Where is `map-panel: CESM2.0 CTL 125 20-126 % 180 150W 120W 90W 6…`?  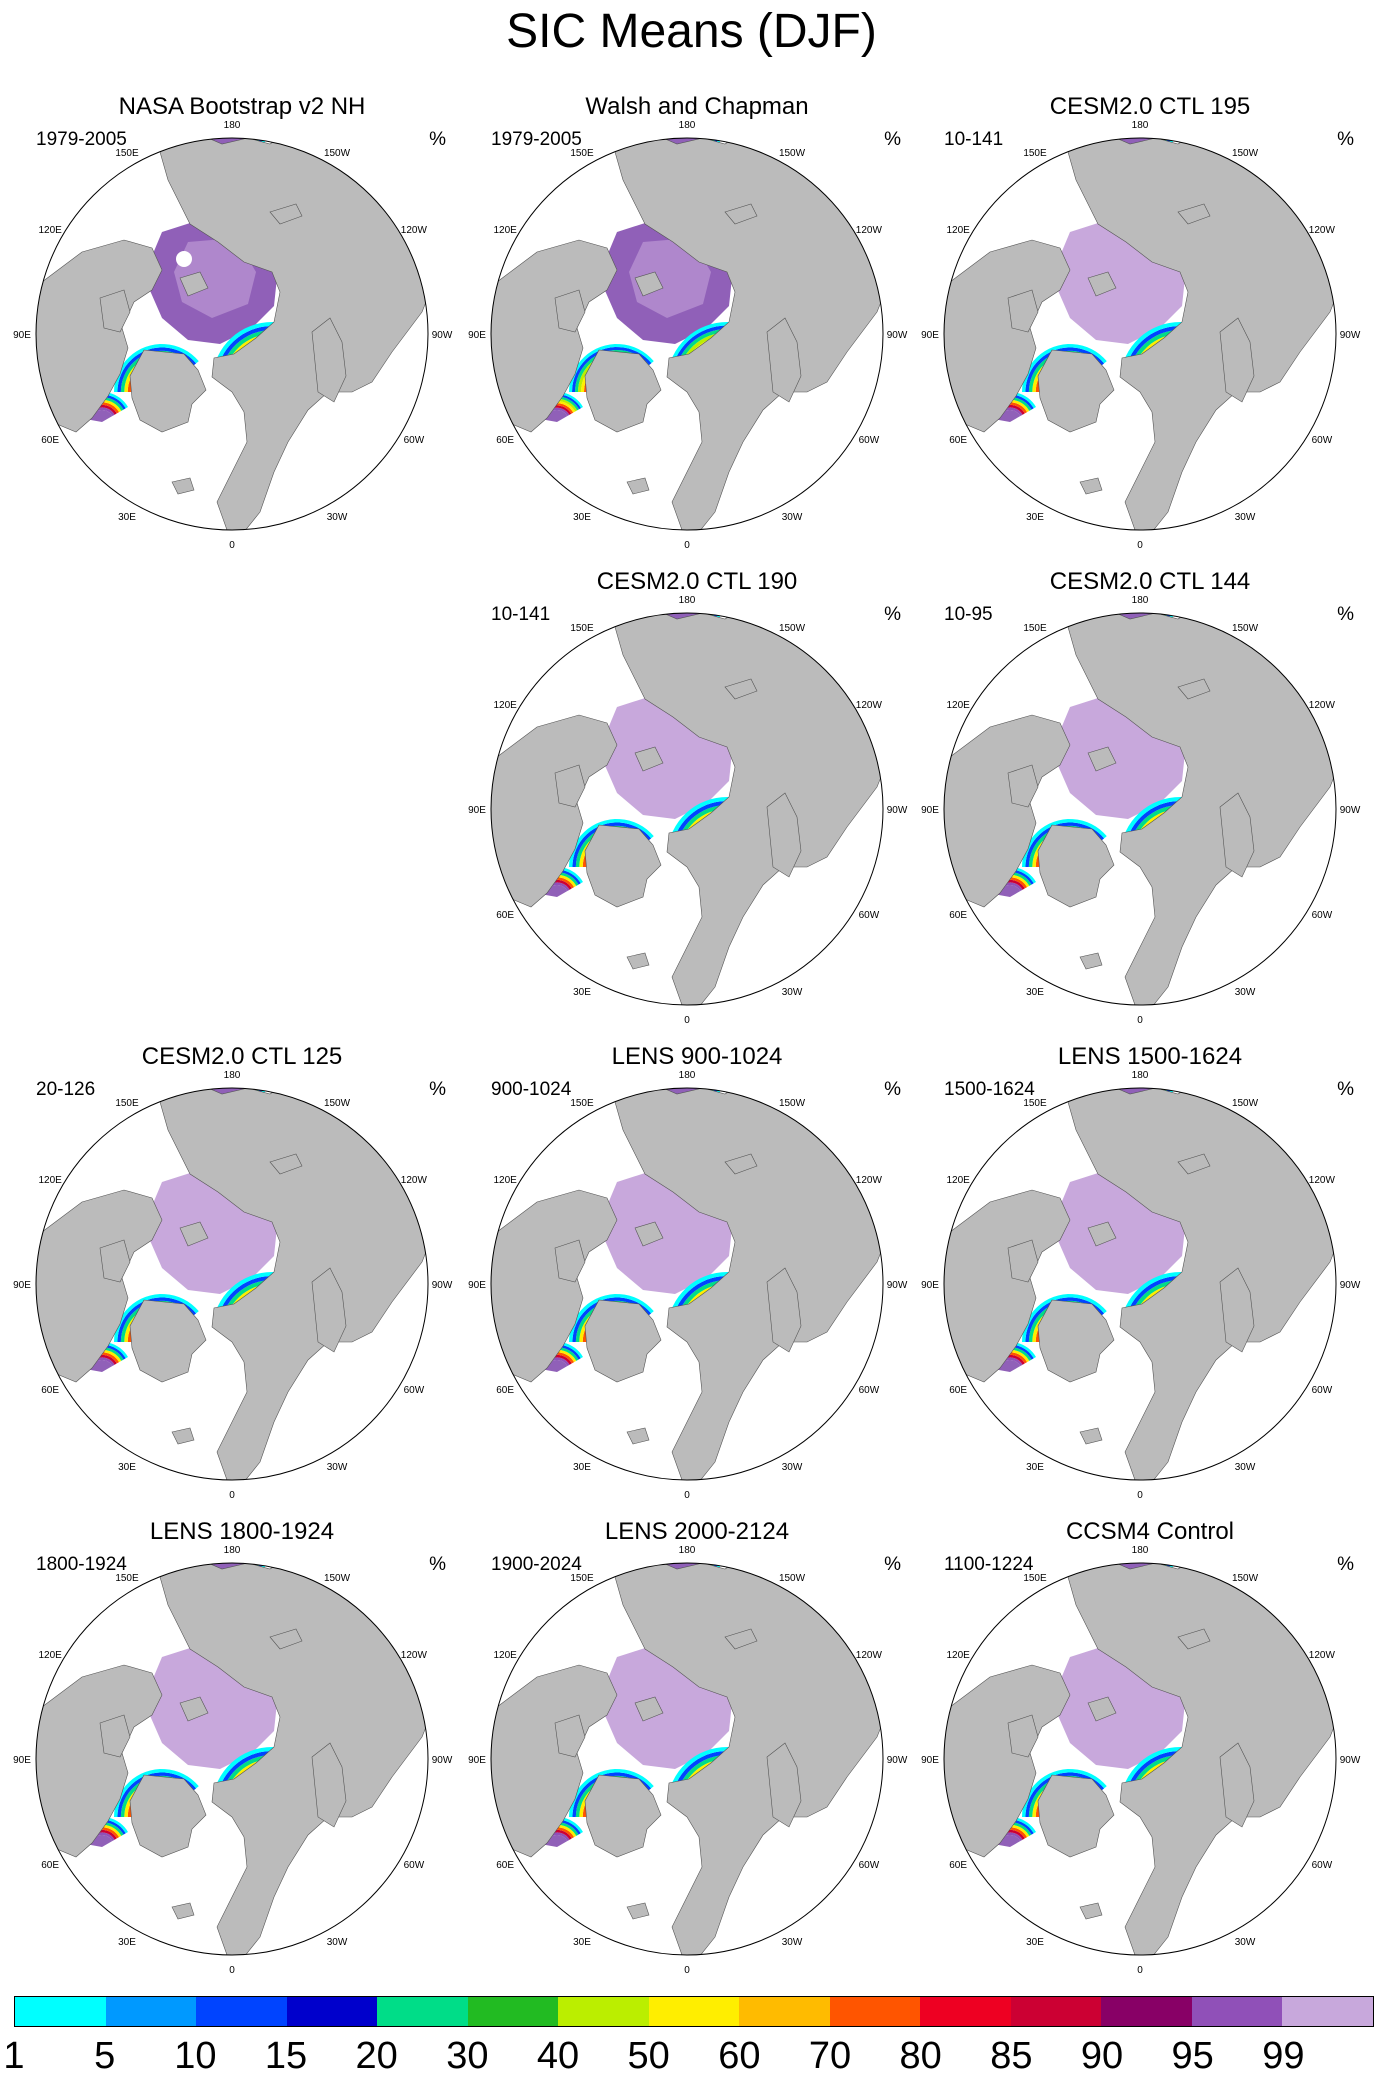 map-panel: CESM2.0 CTL 125 20-126 % 180 150W 120W 90W 6… is located at coordinates (242, 1272).